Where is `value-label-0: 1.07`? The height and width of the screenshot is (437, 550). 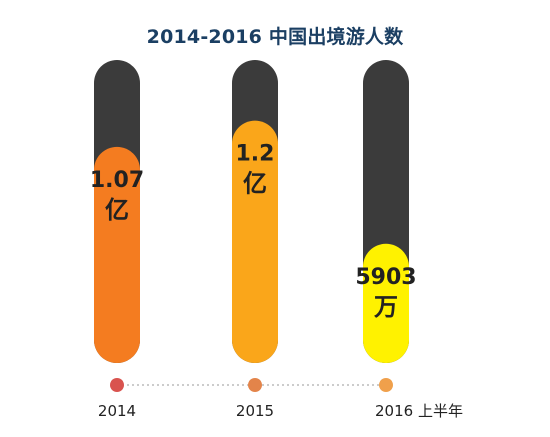
value-label-0: 1.07 is located at coordinates (117, 180).